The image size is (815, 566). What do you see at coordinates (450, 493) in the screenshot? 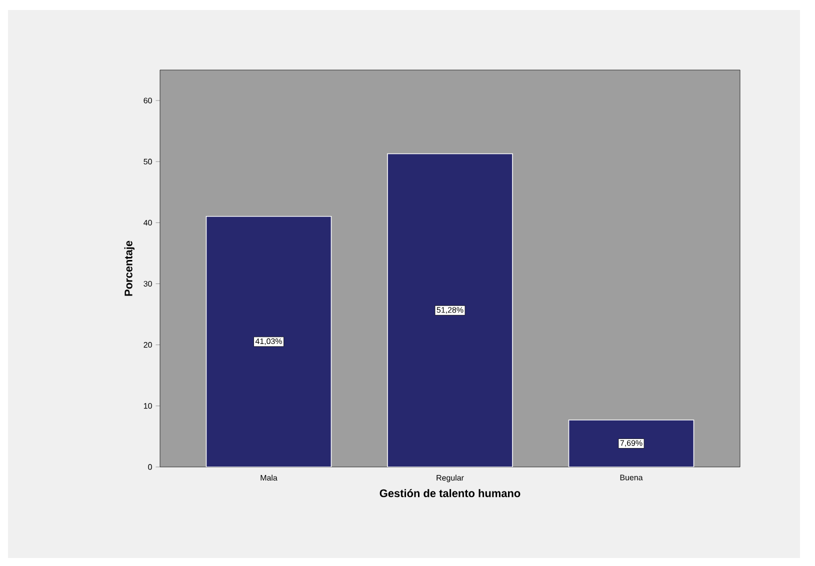
I see `x-axis-title: Gestión de talento humano` at bounding box center [450, 493].